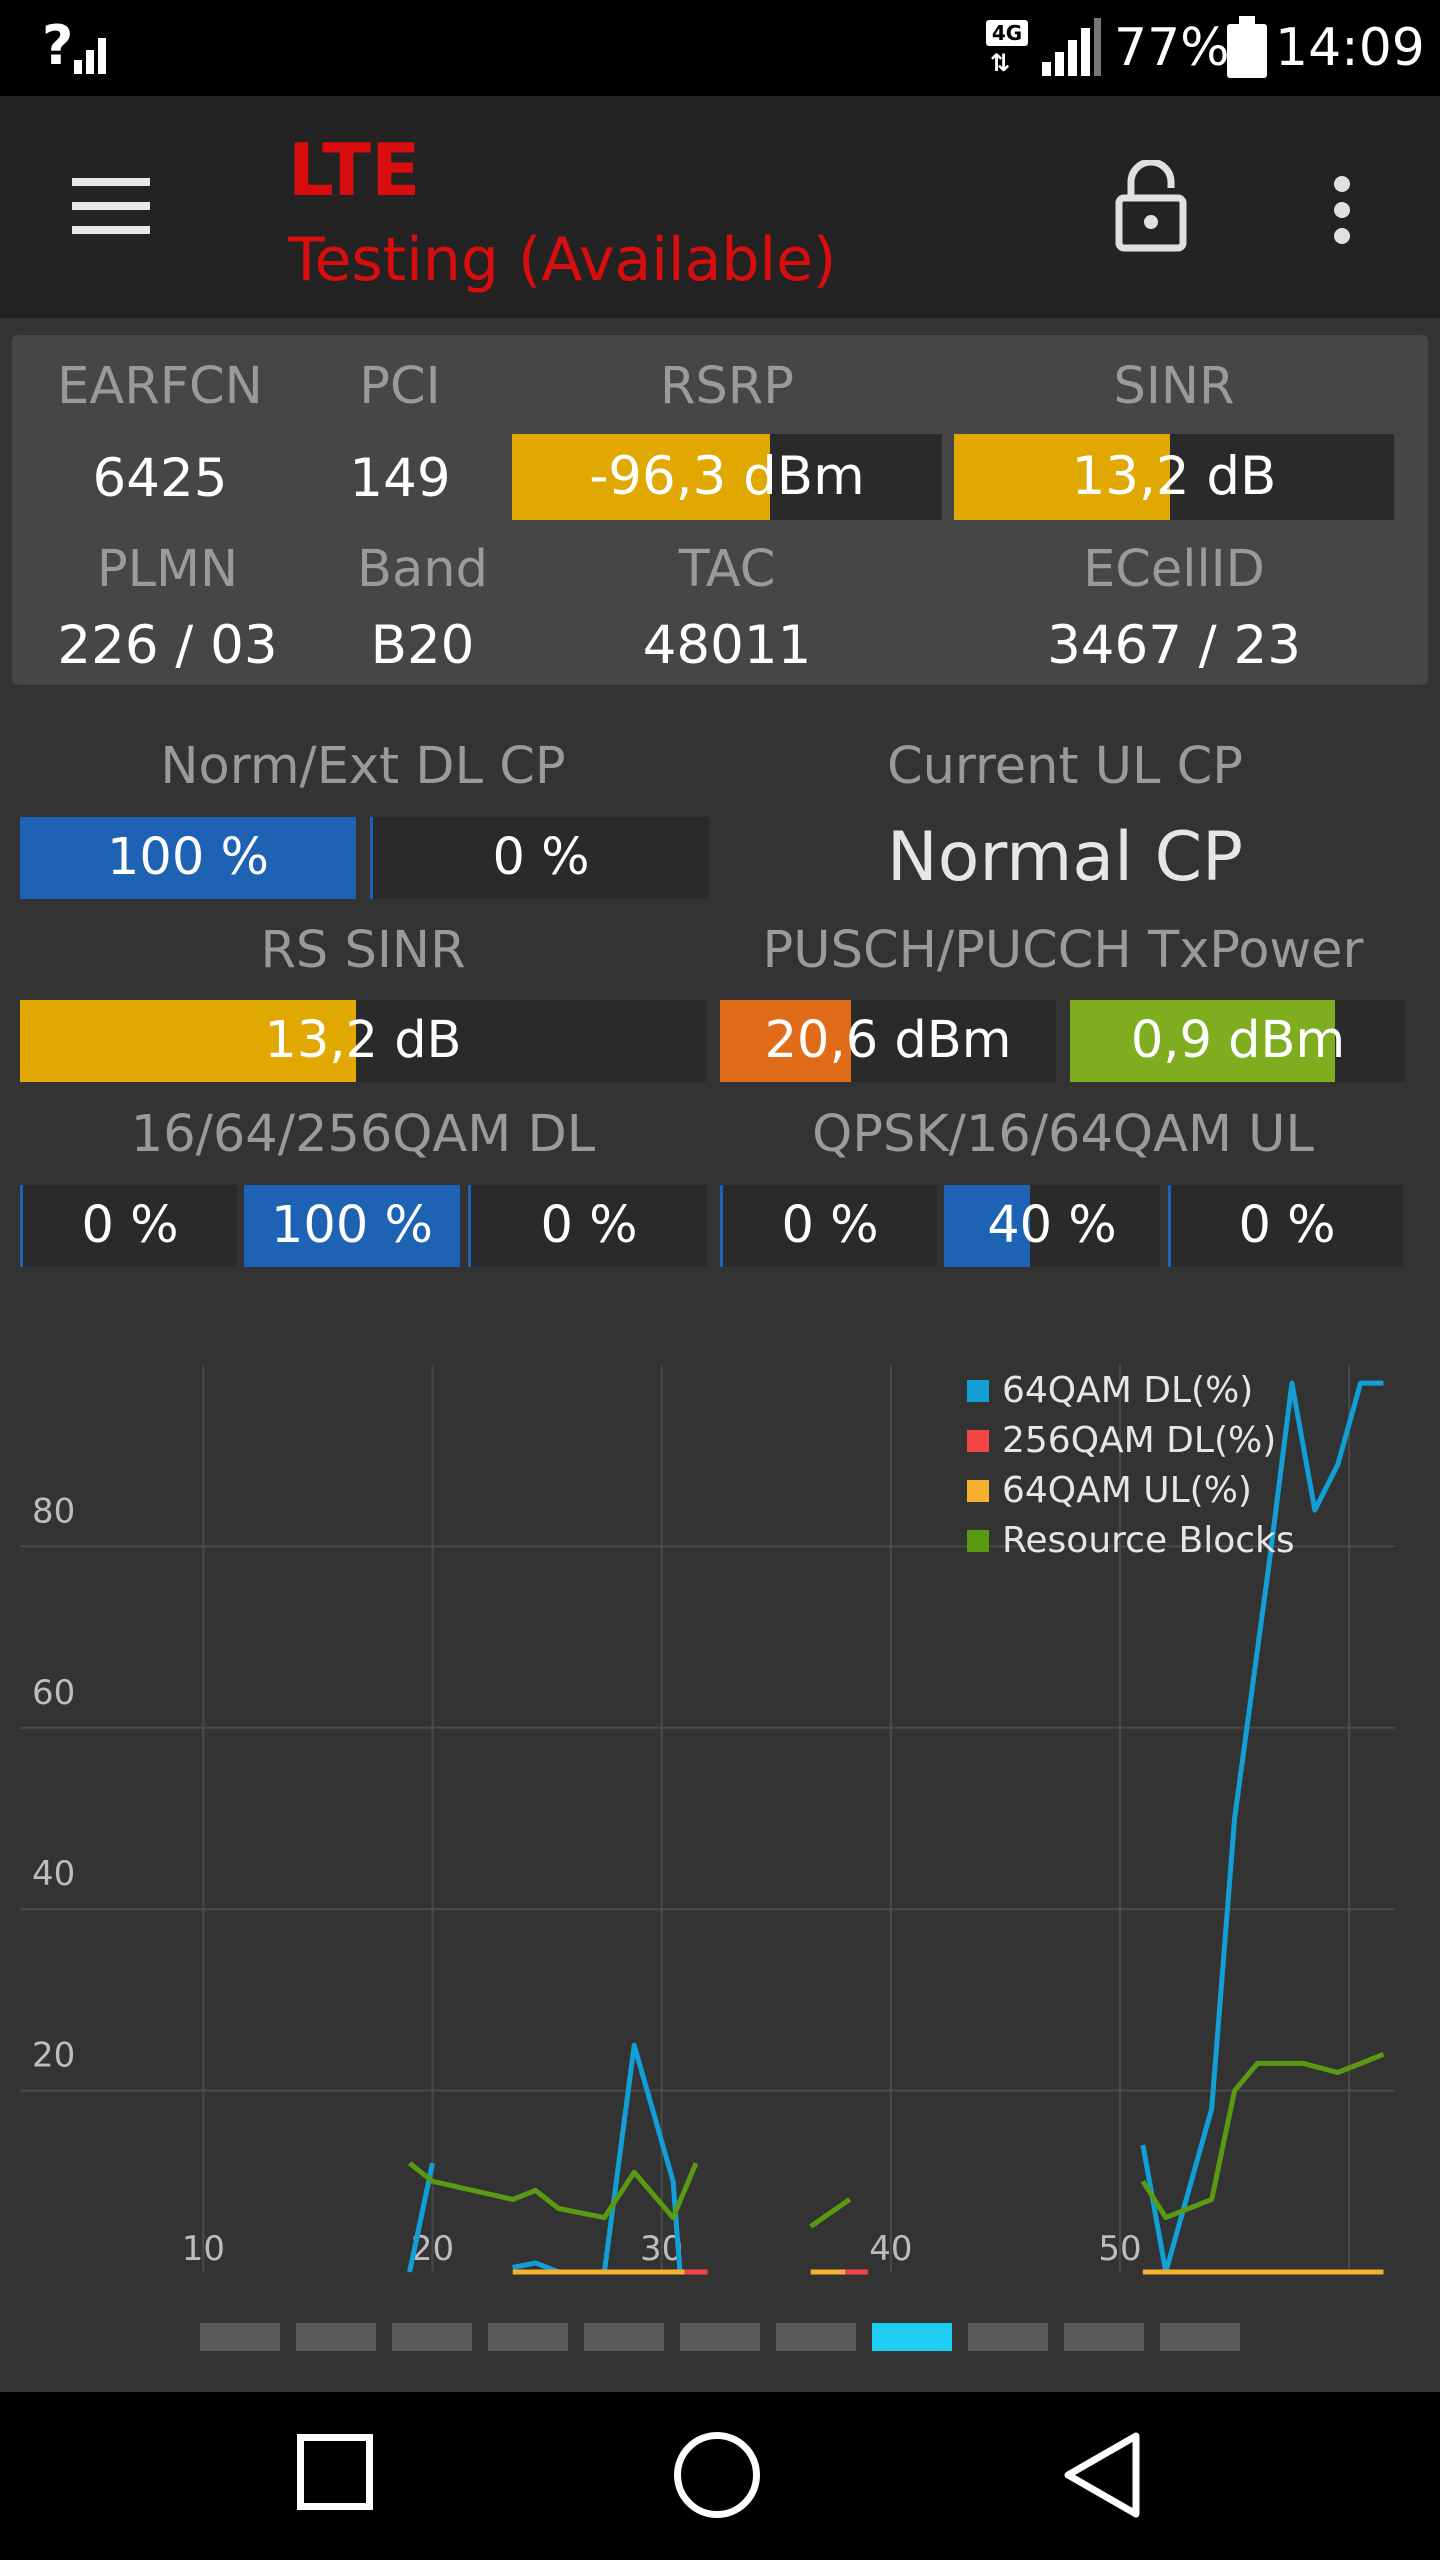 The image size is (1440, 2560). I want to click on pci-label: PCI, so click(400, 386).